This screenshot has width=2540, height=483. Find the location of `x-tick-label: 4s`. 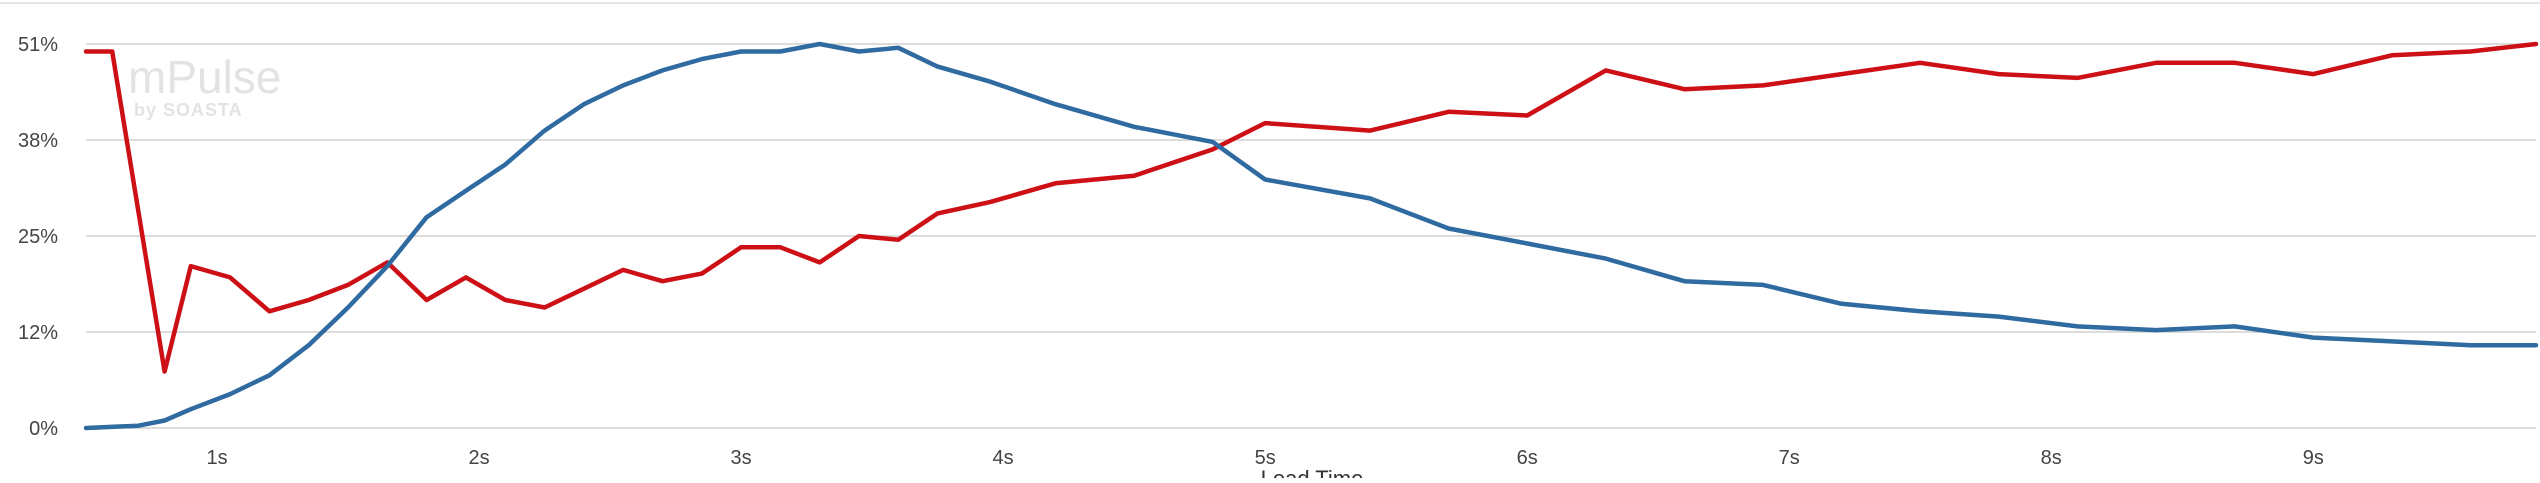

x-tick-label: 4s is located at coordinates (1003, 458).